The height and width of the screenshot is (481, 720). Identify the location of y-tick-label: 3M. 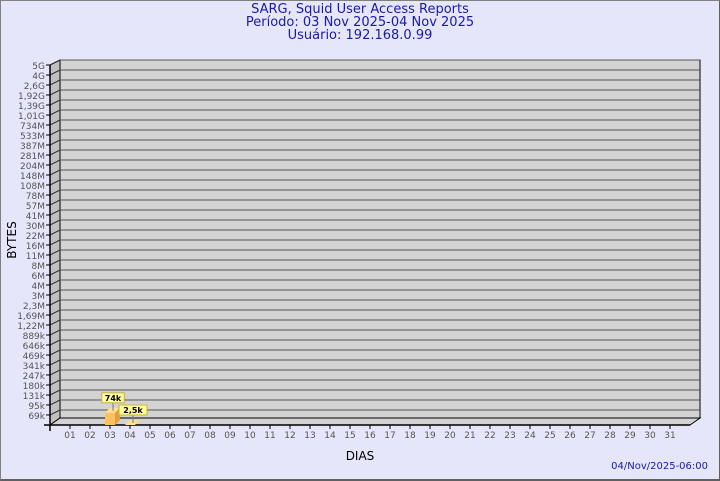
(39, 297).